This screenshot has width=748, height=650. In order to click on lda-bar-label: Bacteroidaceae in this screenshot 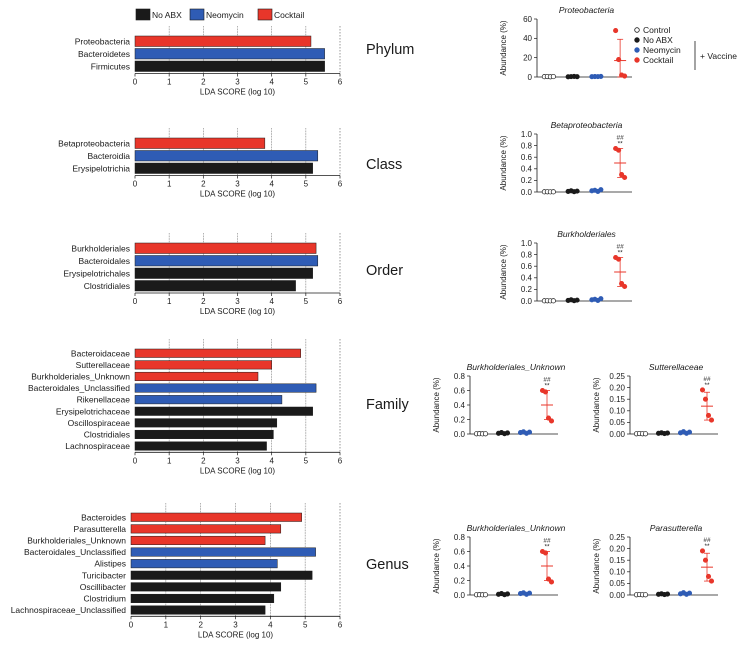, I will do `click(100, 353)`.